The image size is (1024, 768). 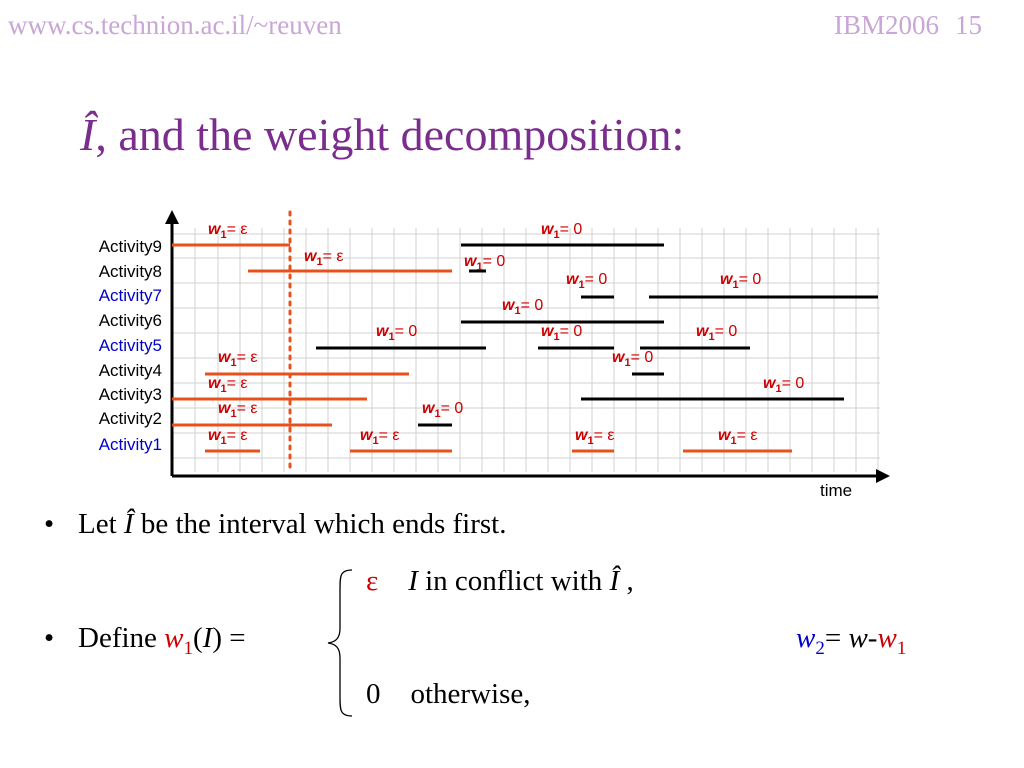 I want to click on b1-suffix: be the interval which ends first., so click(x=320, y=524).